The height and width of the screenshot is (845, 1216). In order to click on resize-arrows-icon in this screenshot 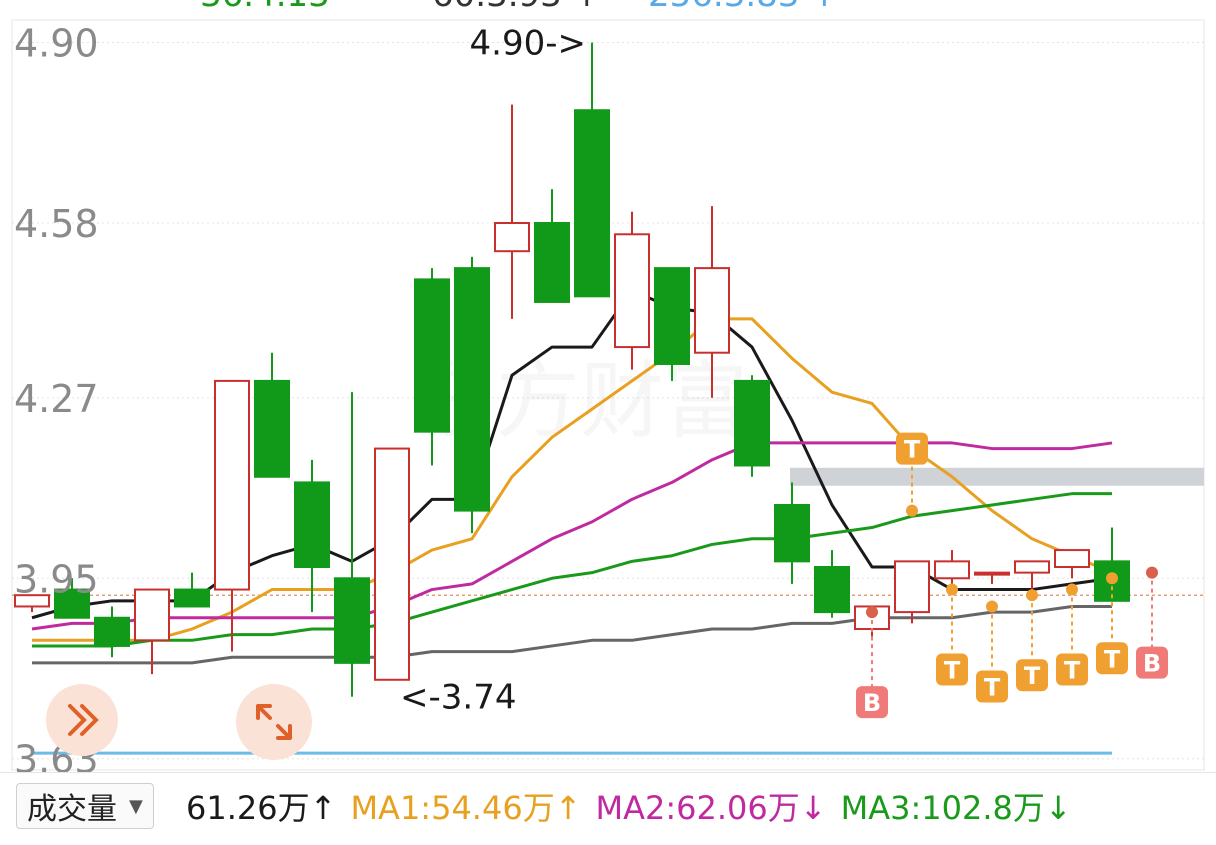, I will do `click(274, 722)`.